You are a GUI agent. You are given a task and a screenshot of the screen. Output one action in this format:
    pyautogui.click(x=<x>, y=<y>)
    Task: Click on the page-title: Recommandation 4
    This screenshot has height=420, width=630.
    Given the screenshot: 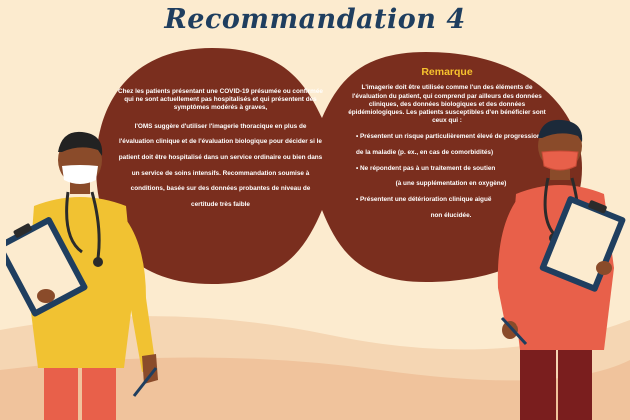 What is the action you would take?
    pyautogui.click(x=315, y=19)
    